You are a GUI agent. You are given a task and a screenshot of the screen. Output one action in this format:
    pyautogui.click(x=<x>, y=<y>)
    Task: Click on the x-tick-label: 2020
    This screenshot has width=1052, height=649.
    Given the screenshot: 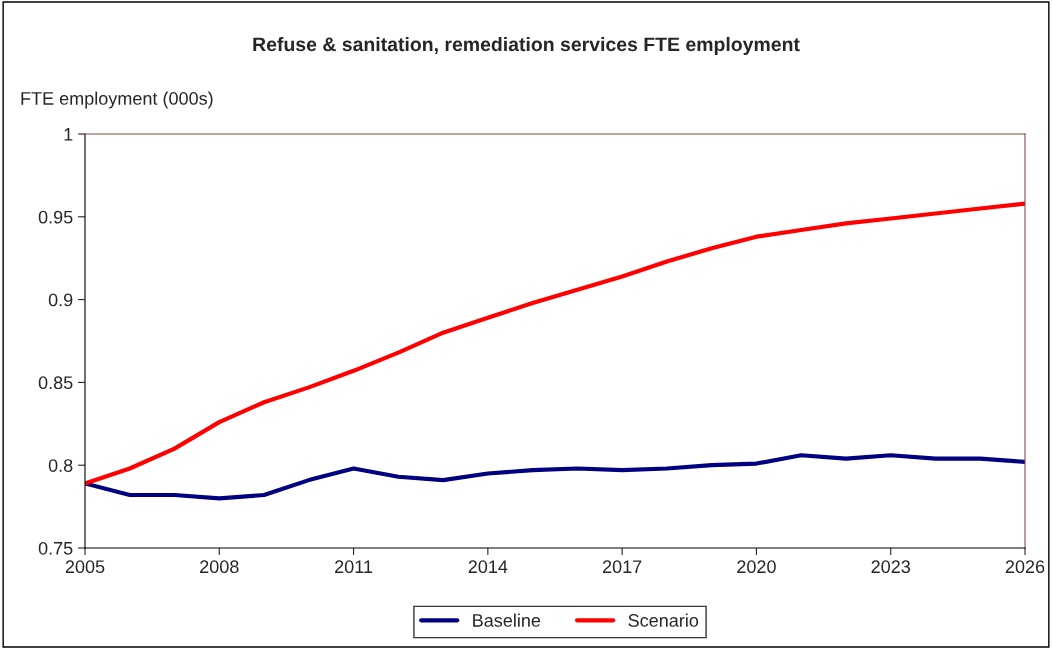 What is the action you would take?
    pyautogui.click(x=756, y=567)
    